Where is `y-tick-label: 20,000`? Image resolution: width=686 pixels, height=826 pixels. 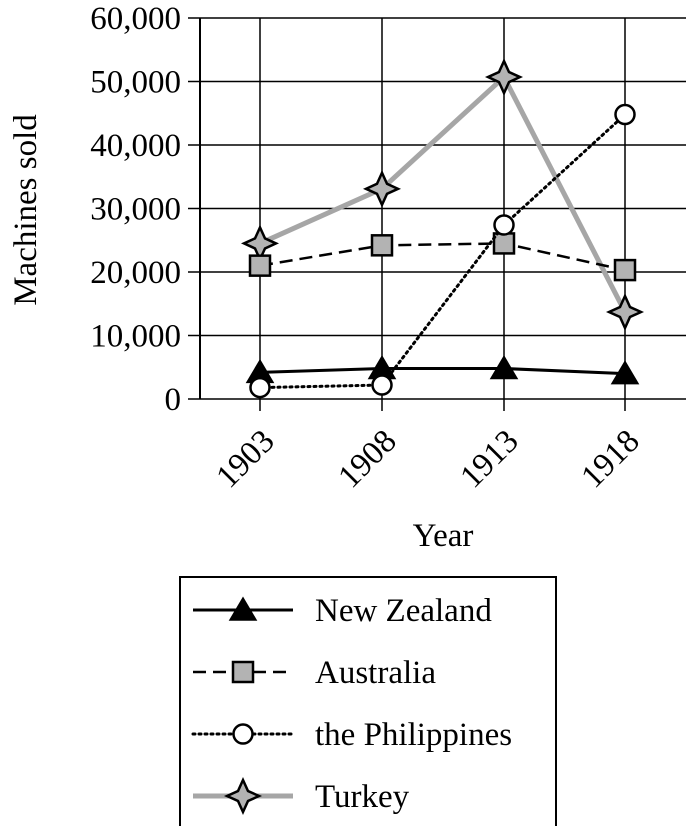 y-tick-label: 20,000 is located at coordinates (135, 273).